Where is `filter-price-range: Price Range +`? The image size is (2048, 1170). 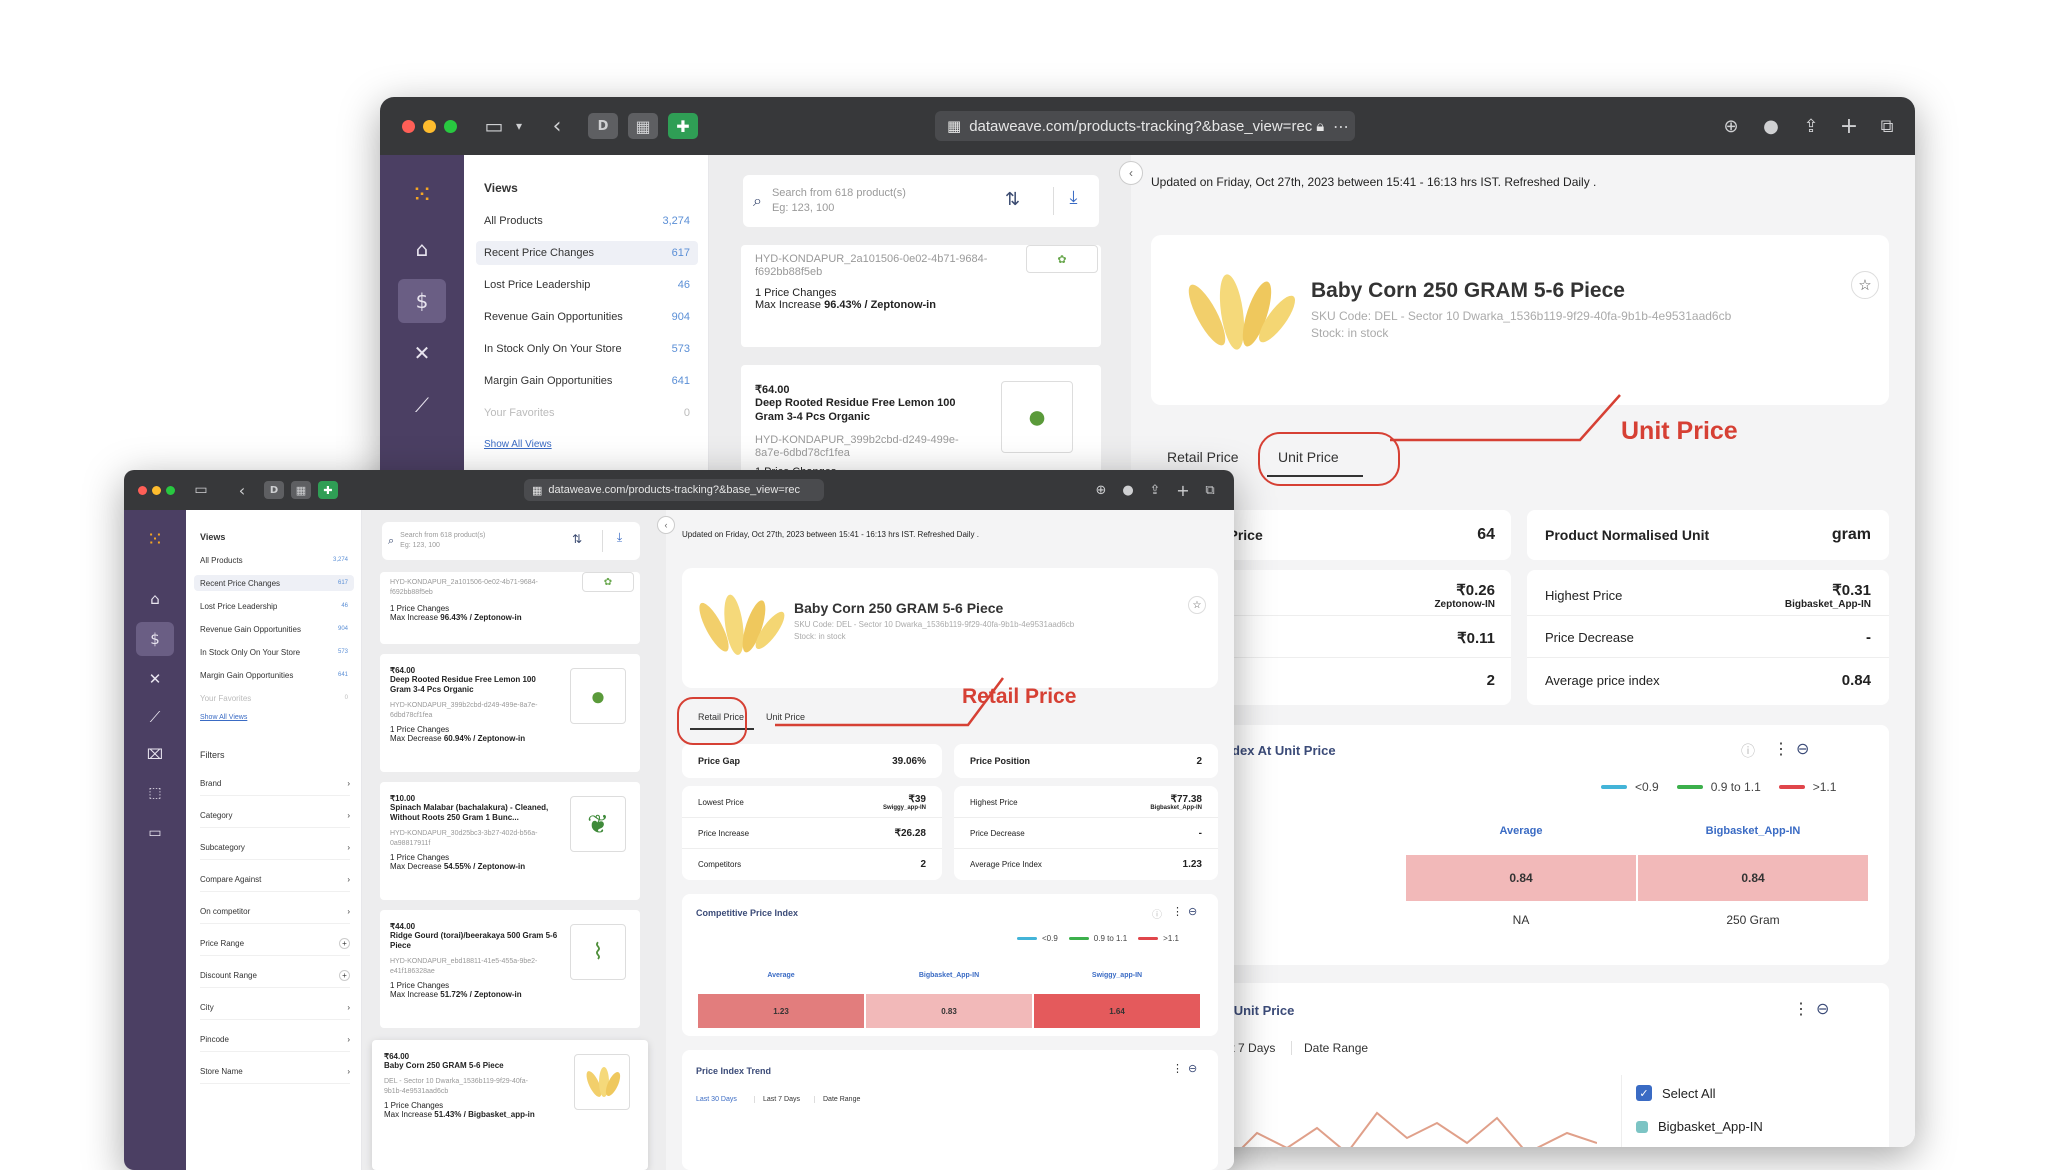 filter-price-range: Price Range + is located at coordinates (275, 944).